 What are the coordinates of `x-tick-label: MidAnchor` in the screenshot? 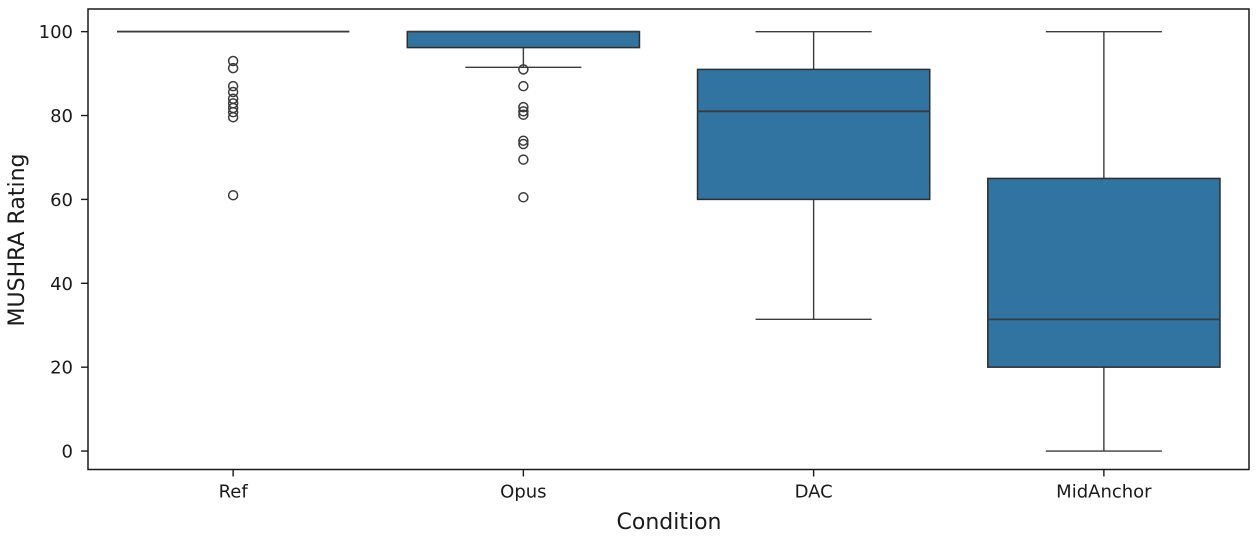 It's located at (1104, 492).